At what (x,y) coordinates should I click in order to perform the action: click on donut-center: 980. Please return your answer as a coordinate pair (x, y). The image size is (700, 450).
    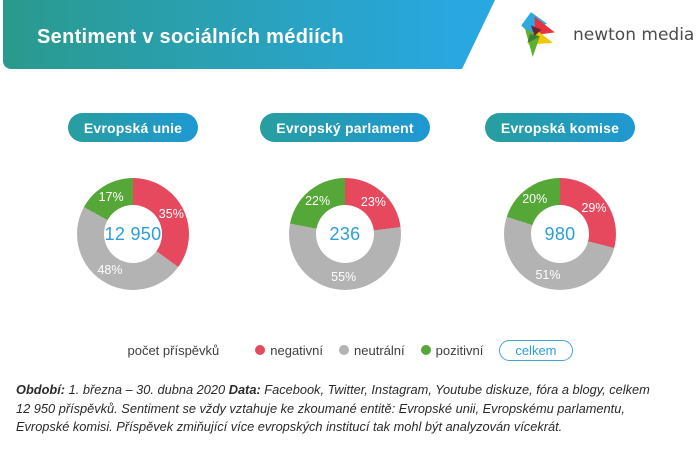
    Looking at the image, I should click on (560, 234).